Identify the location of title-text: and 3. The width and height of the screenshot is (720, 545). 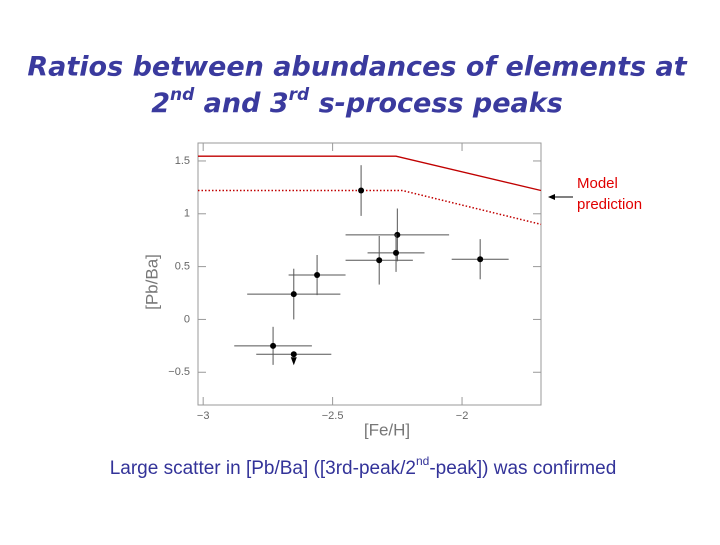
(241, 103).